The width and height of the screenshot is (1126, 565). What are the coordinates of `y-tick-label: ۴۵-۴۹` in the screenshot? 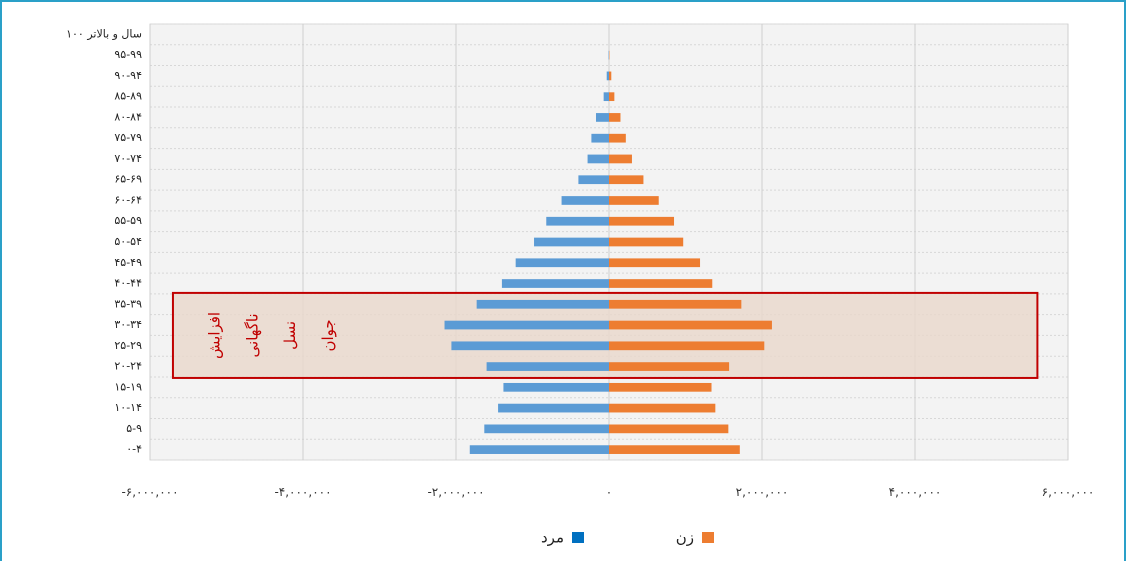 It's located at (128, 262).